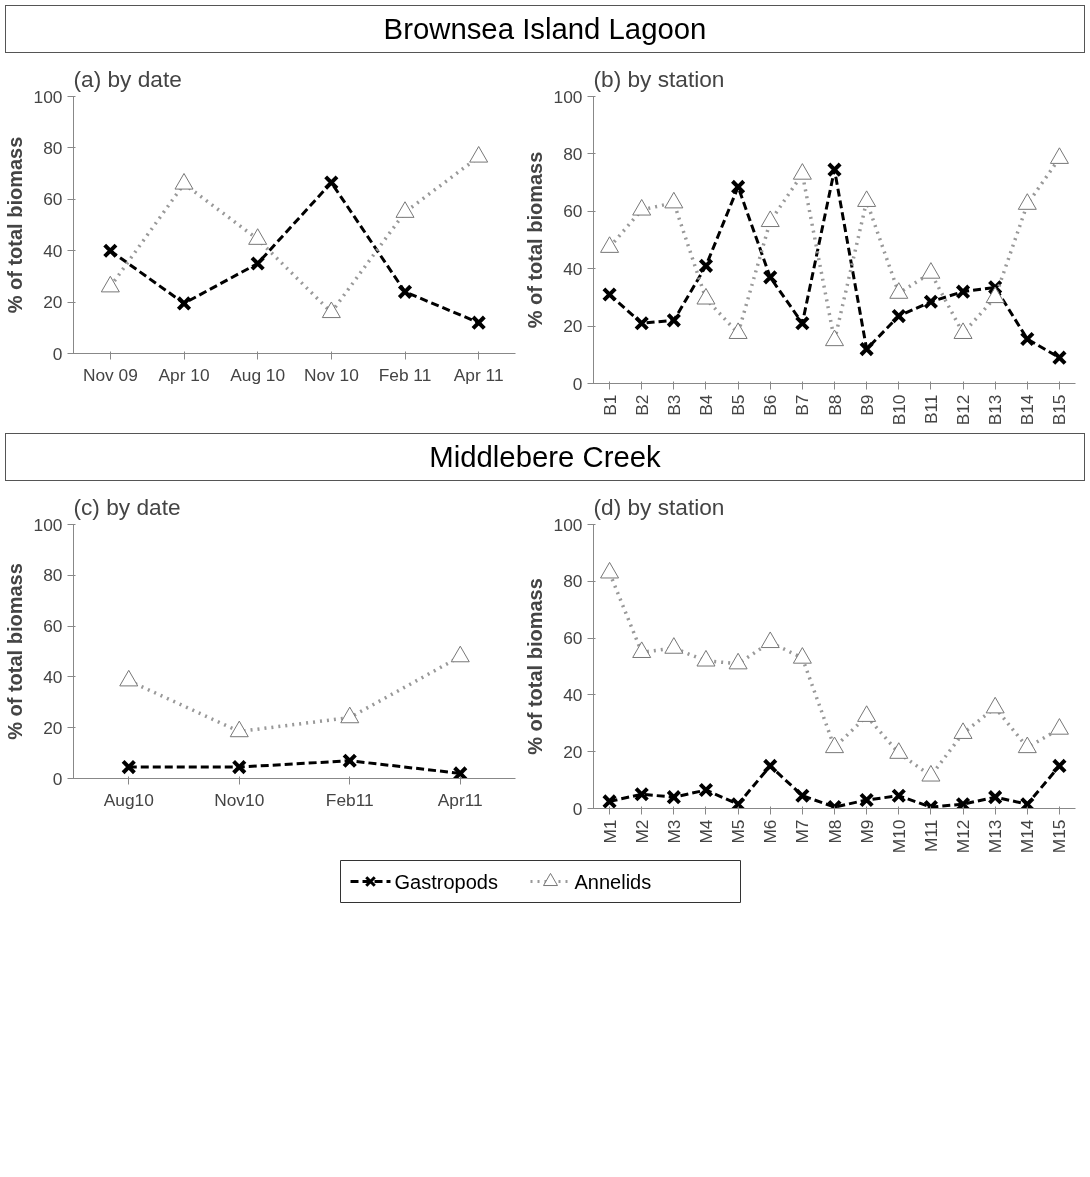  What do you see at coordinates (349, 799) in the screenshot?
I see `x-tick-label: Feb11` at bounding box center [349, 799].